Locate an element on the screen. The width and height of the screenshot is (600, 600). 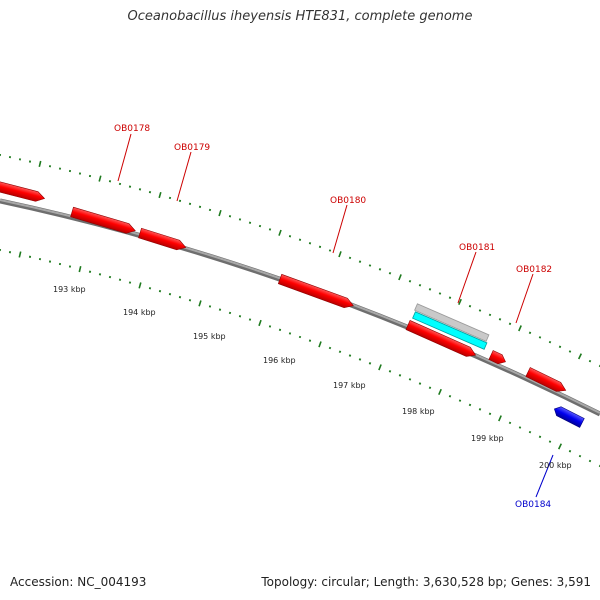
leader-line-ob0182 is located at coordinates (524, 298).